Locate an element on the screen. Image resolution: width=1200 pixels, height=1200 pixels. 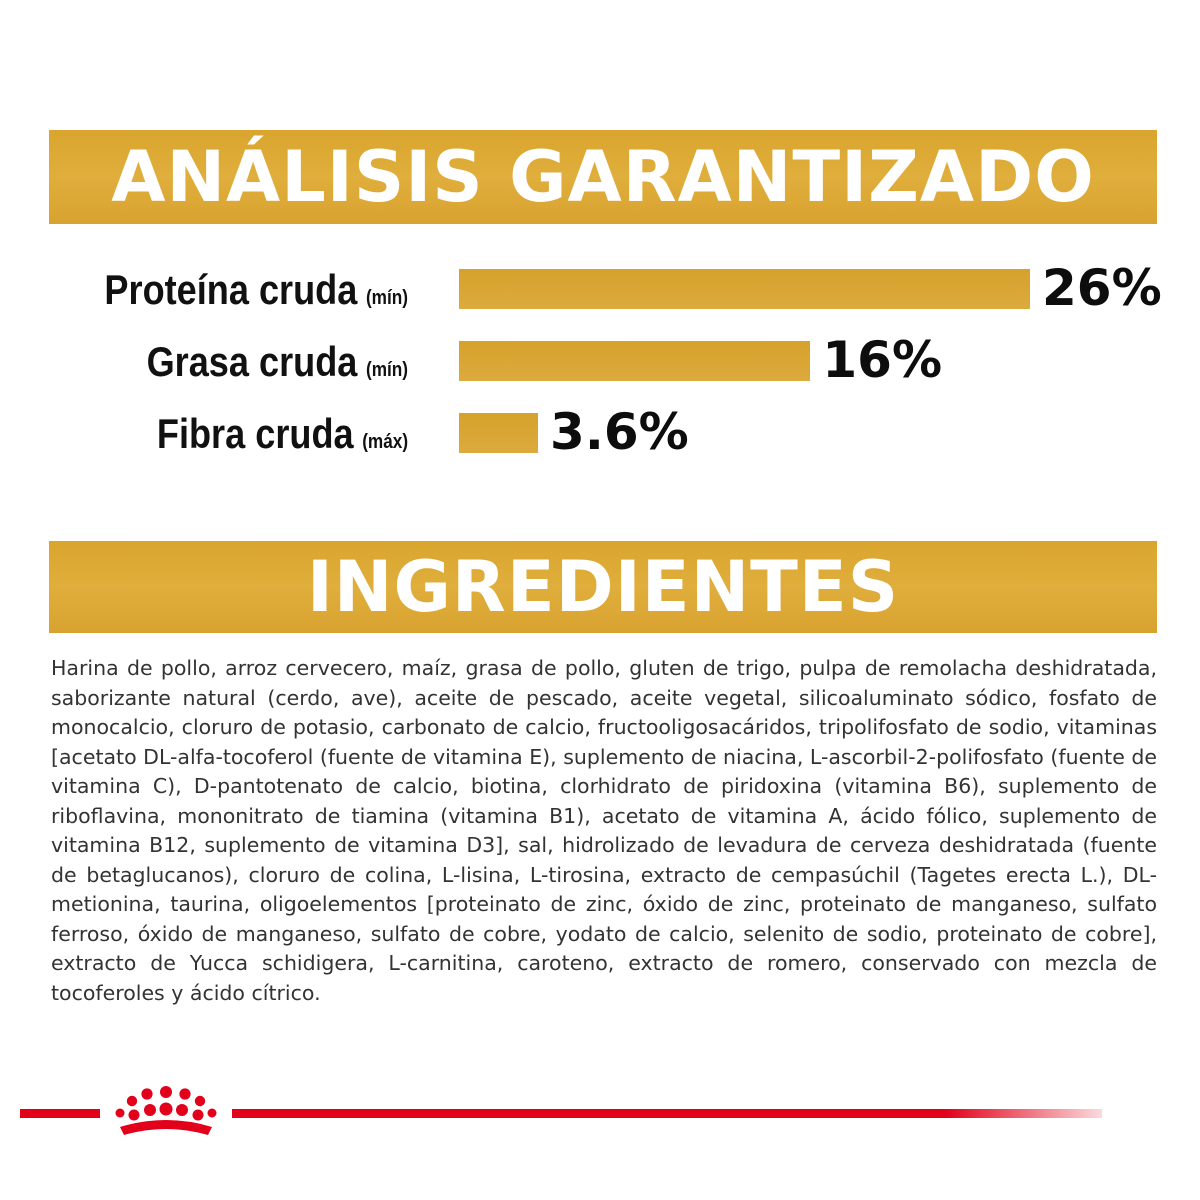
footer-line-left is located at coordinates (60, 1113).